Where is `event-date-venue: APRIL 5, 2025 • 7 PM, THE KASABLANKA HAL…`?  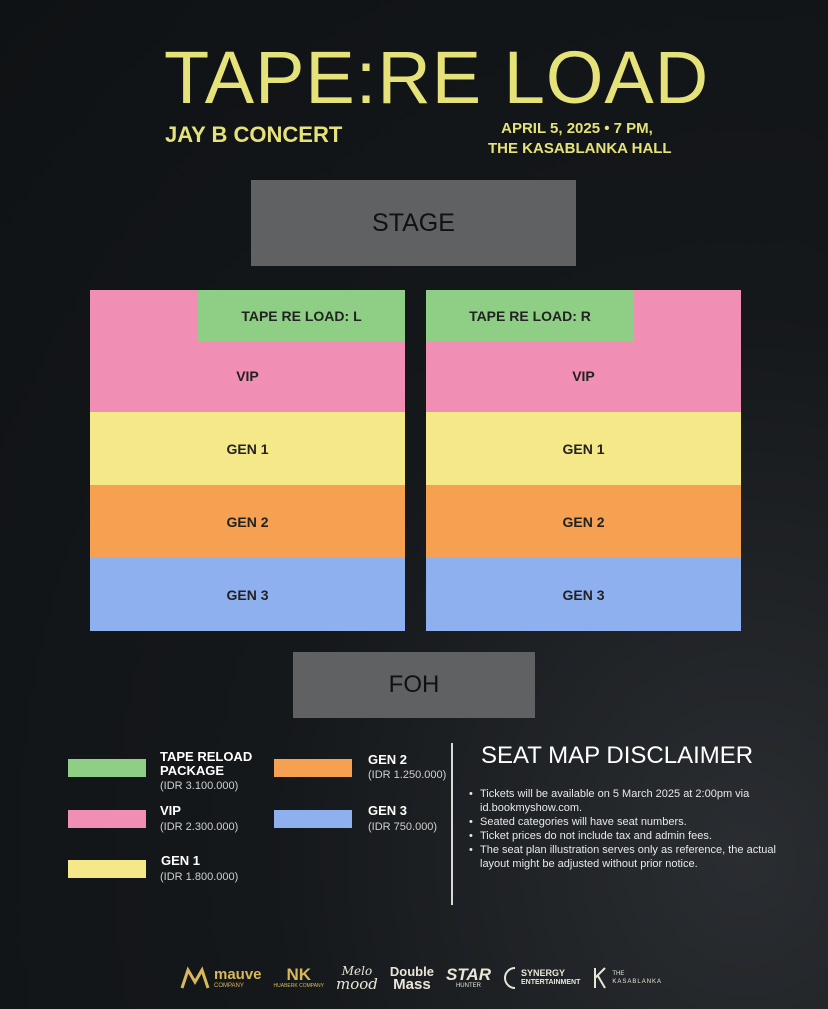 event-date-venue: APRIL 5, 2025 • 7 PM, THE KASABLANKA HAL… is located at coordinates (580, 139).